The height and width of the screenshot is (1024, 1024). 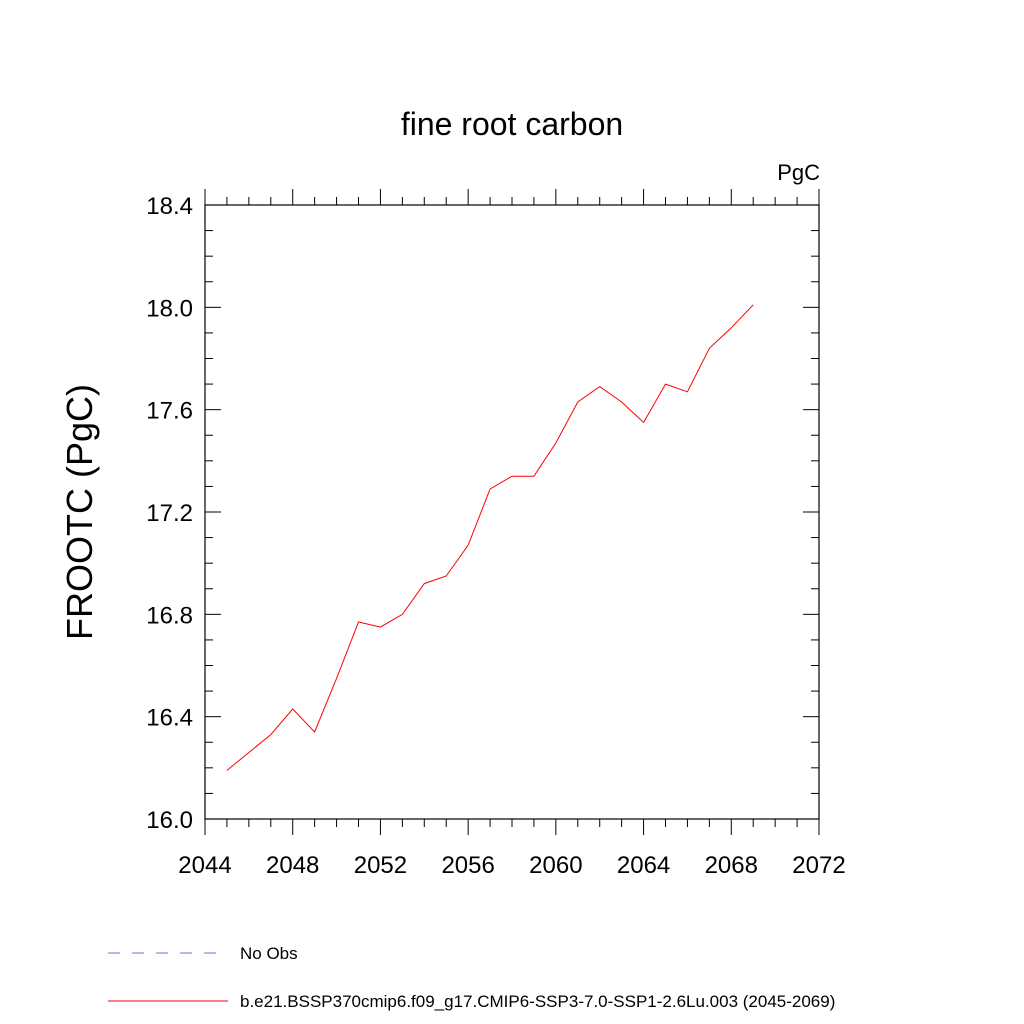 What do you see at coordinates (169, 206) in the screenshot?
I see `y-tick-label: 18.4` at bounding box center [169, 206].